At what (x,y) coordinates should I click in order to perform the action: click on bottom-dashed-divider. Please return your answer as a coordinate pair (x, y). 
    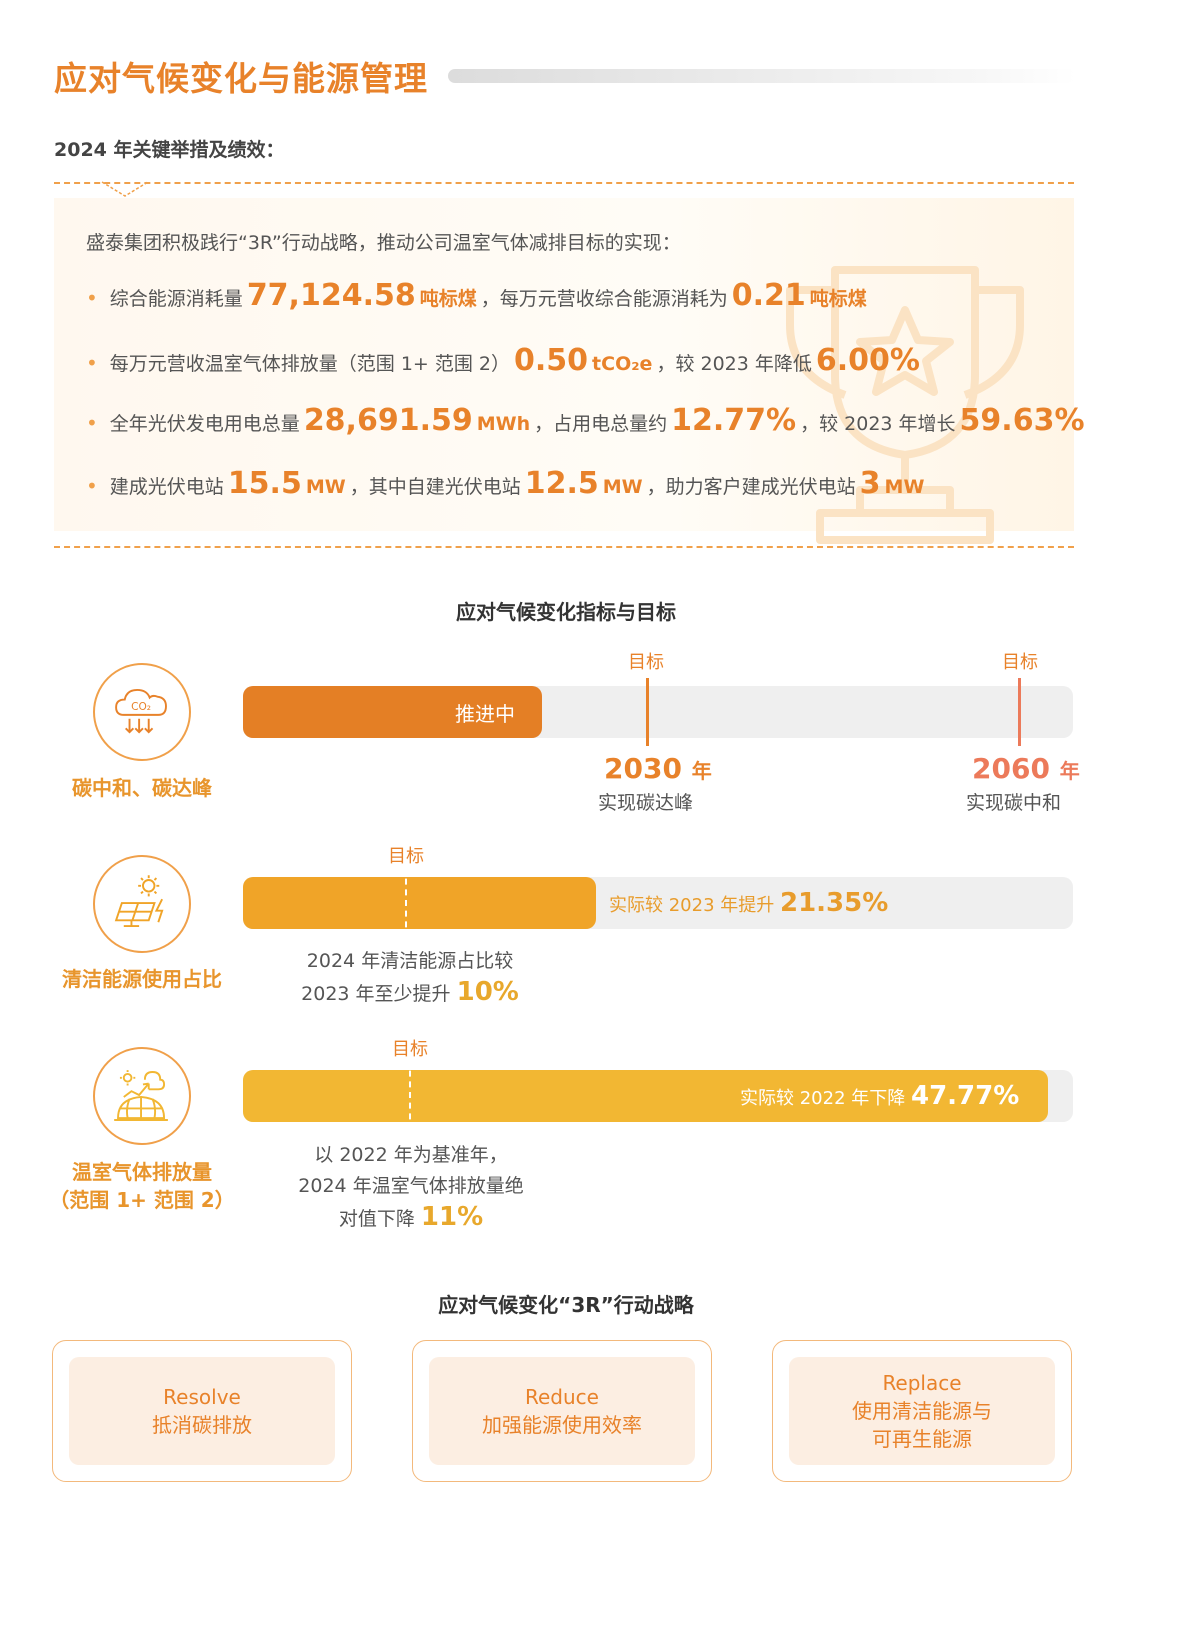
    Looking at the image, I should click on (564, 547).